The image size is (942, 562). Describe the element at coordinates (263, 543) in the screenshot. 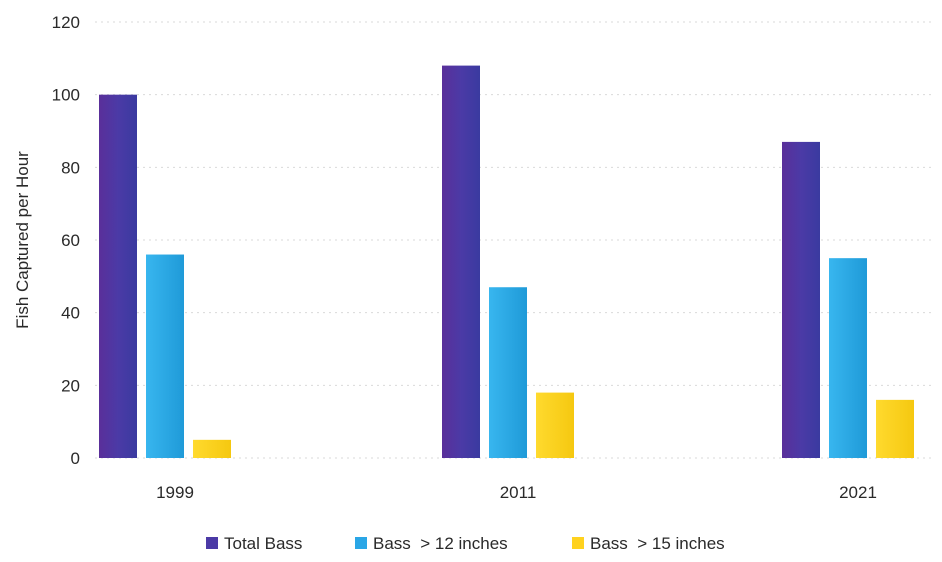

I see `legend-label-0: Total Bass` at that location.